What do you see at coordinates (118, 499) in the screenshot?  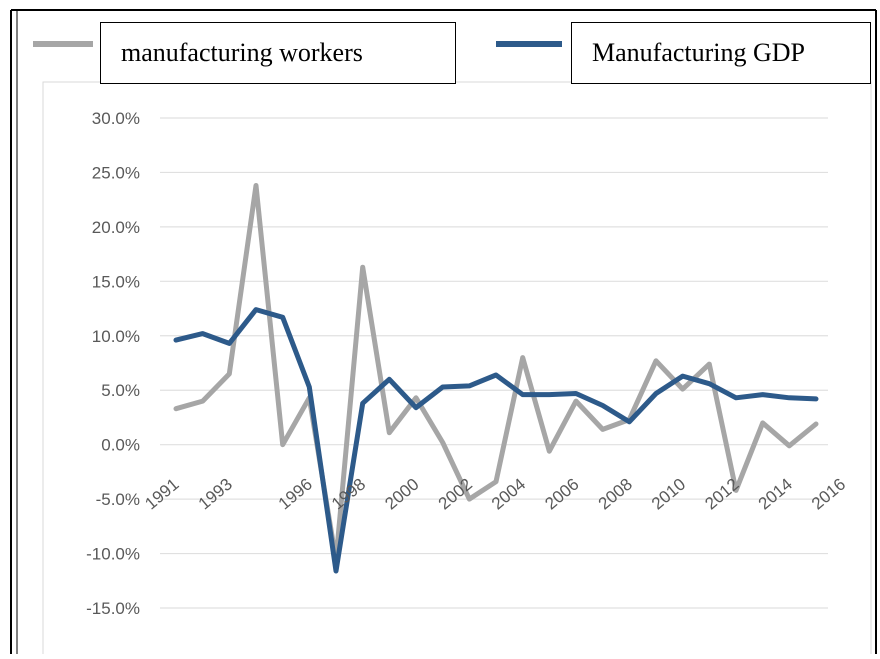 I see `y-tick-label: -5.0%` at bounding box center [118, 499].